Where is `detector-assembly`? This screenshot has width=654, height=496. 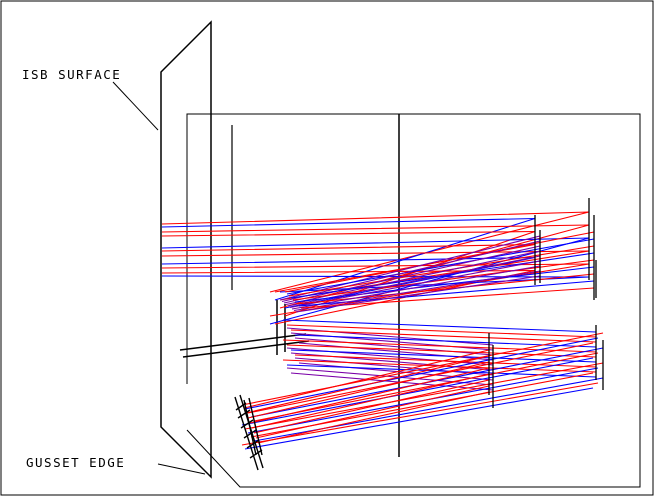 detector-assembly is located at coordinates (249, 432).